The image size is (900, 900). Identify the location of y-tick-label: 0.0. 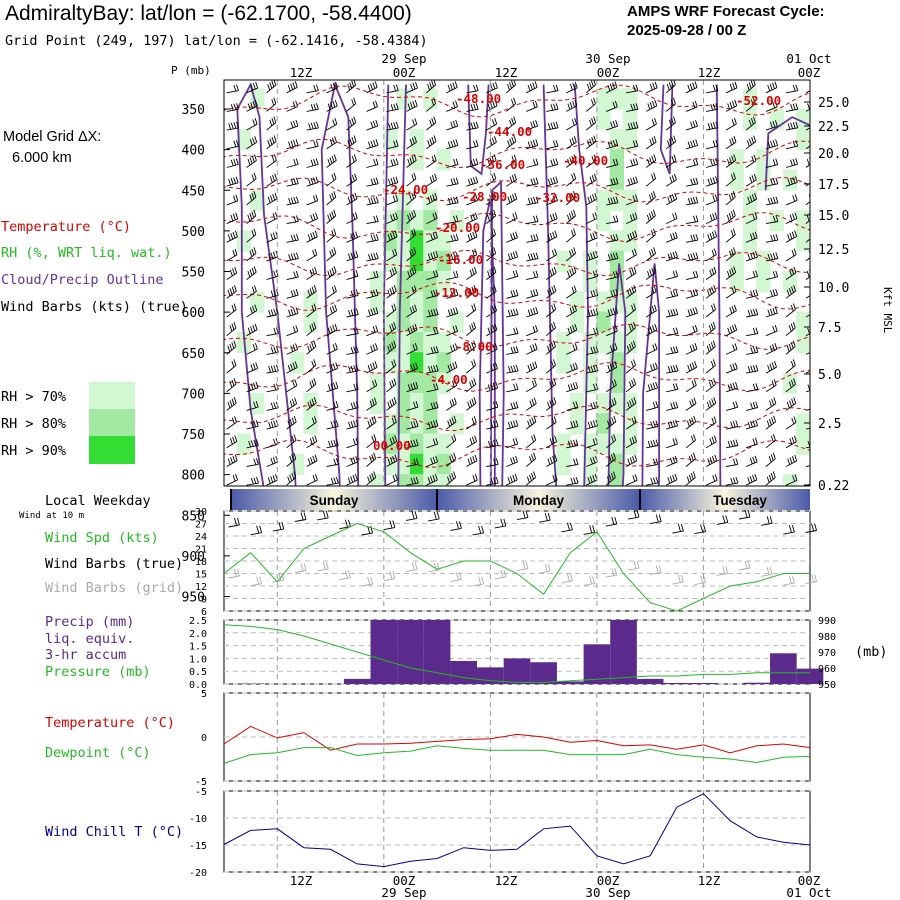
(198, 685).